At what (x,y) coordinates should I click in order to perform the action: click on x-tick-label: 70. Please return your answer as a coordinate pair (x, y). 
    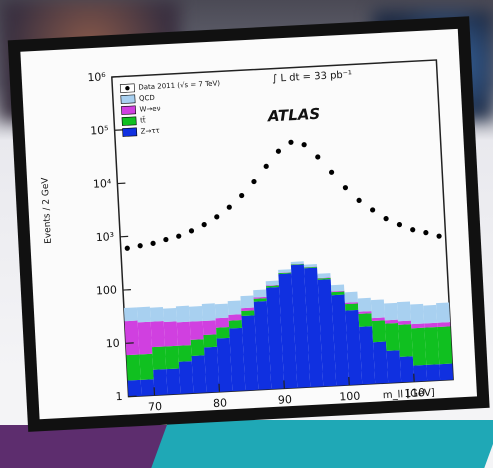
    Looking at the image, I should click on (155, 407).